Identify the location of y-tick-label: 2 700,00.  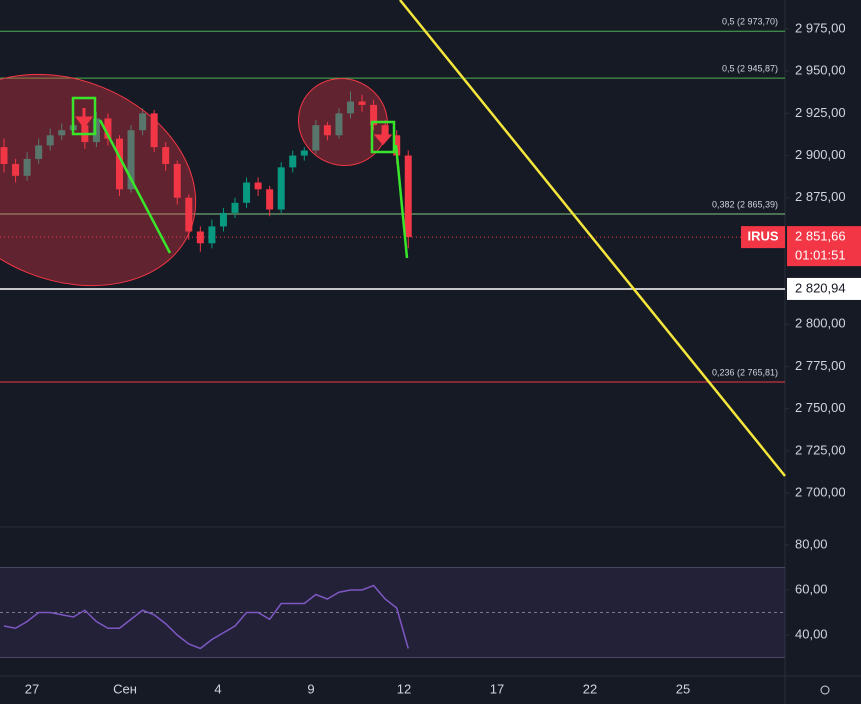
(820, 491).